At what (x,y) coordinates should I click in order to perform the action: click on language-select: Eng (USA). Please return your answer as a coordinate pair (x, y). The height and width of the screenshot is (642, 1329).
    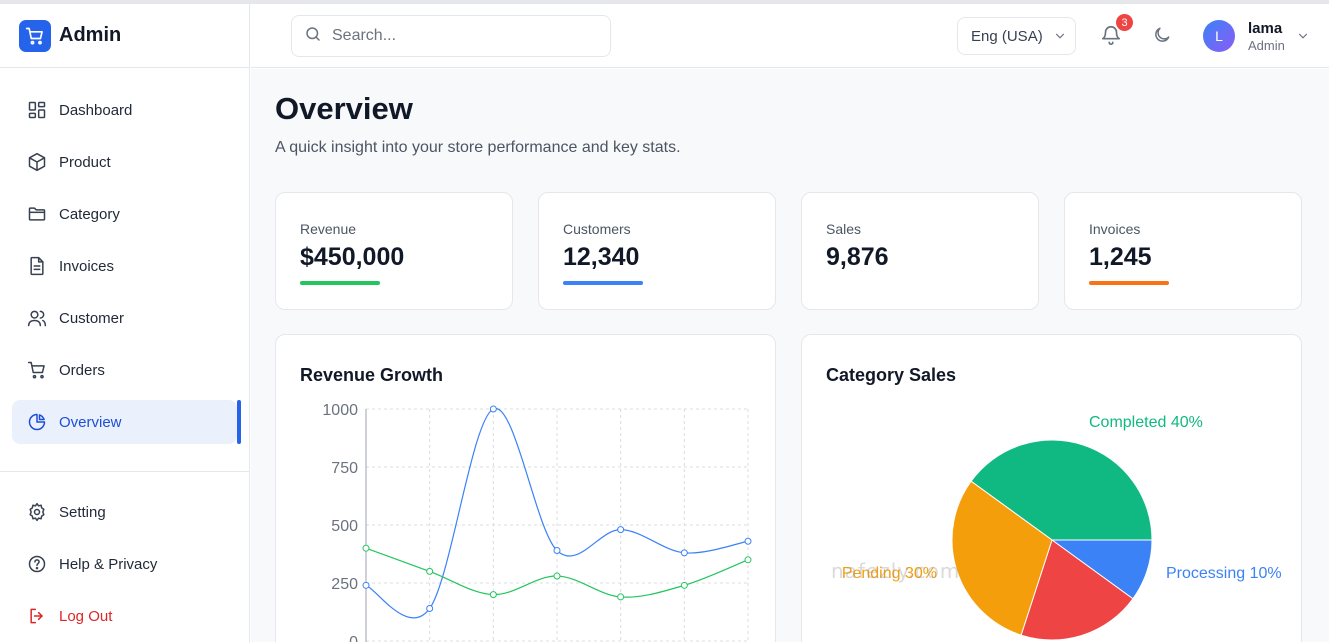
    Looking at the image, I should click on (1016, 36).